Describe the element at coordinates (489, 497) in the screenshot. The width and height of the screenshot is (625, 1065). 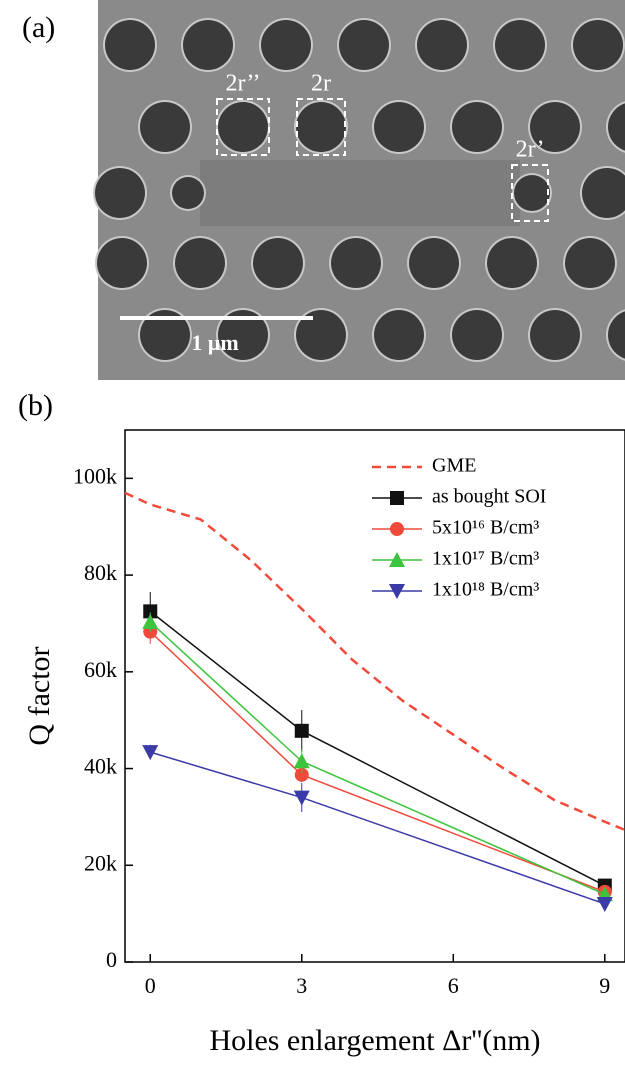
I see `legend-label: as bought SOI` at that location.